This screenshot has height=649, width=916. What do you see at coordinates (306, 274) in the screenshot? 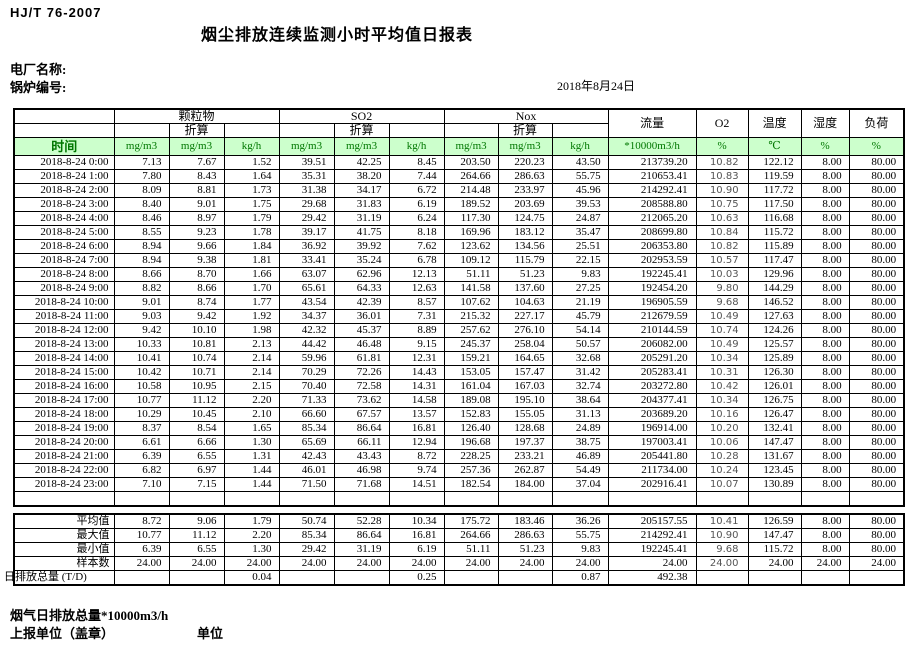
I see `value-cell: 63.07` at bounding box center [306, 274].